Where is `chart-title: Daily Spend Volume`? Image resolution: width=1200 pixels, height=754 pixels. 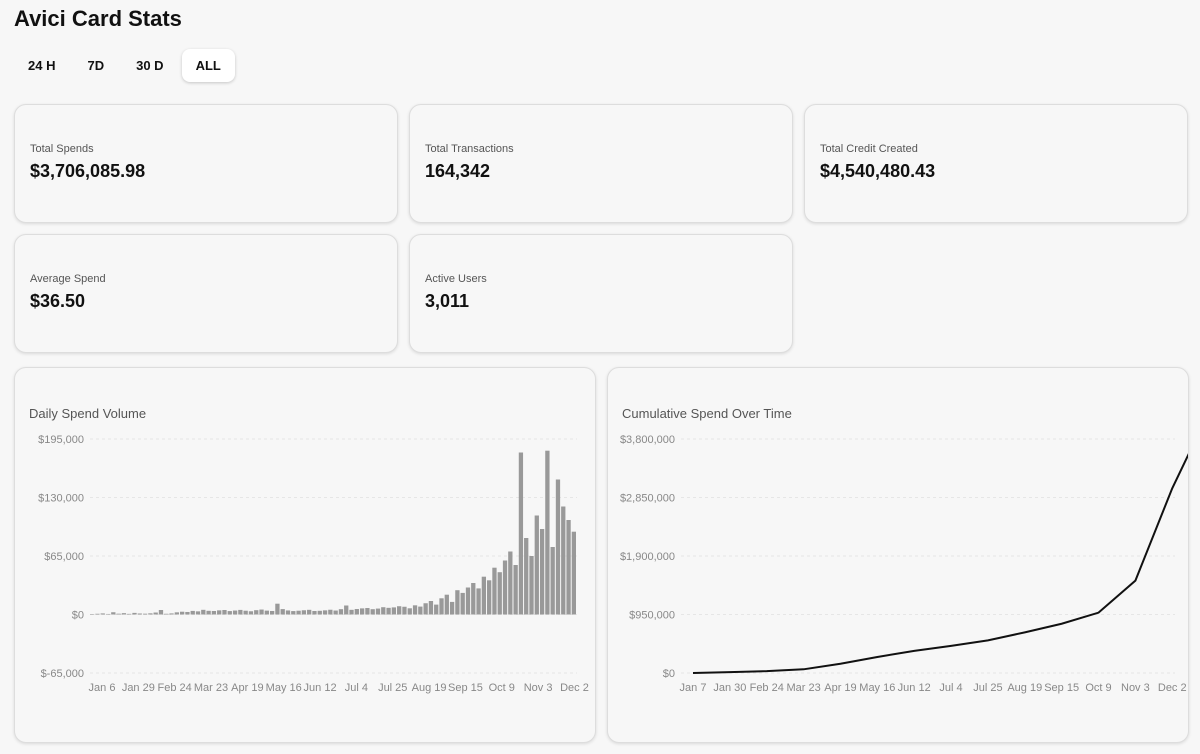
chart-title: Daily Spend Volume is located at coordinates (88, 413).